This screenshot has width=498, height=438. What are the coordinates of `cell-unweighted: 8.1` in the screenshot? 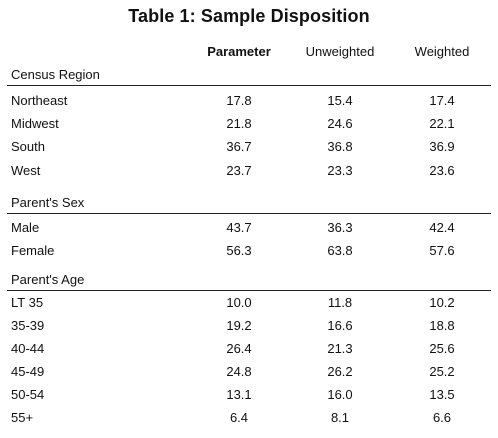 It's located at (340, 417).